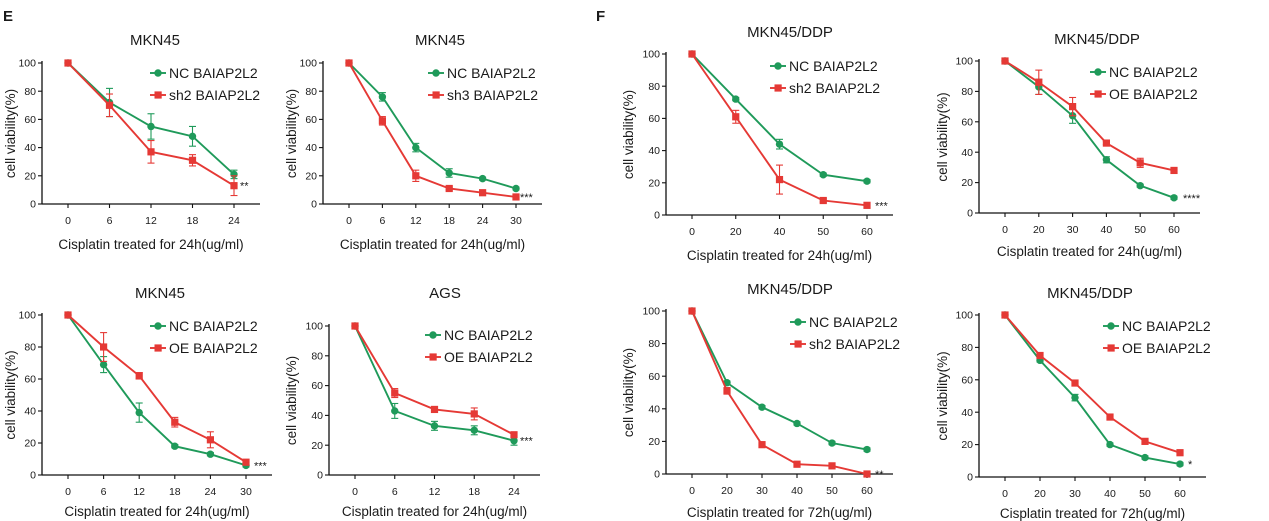  What do you see at coordinates (261, 466) in the screenshot?
I see `significance-mark: ***` at bounding box center [261, 466].